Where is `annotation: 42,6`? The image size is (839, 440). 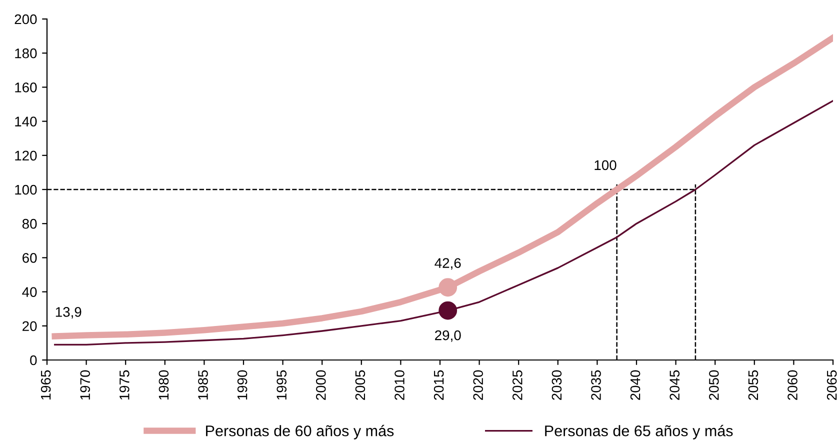 annotation: 42,6 is located at coordinates (447, 264).